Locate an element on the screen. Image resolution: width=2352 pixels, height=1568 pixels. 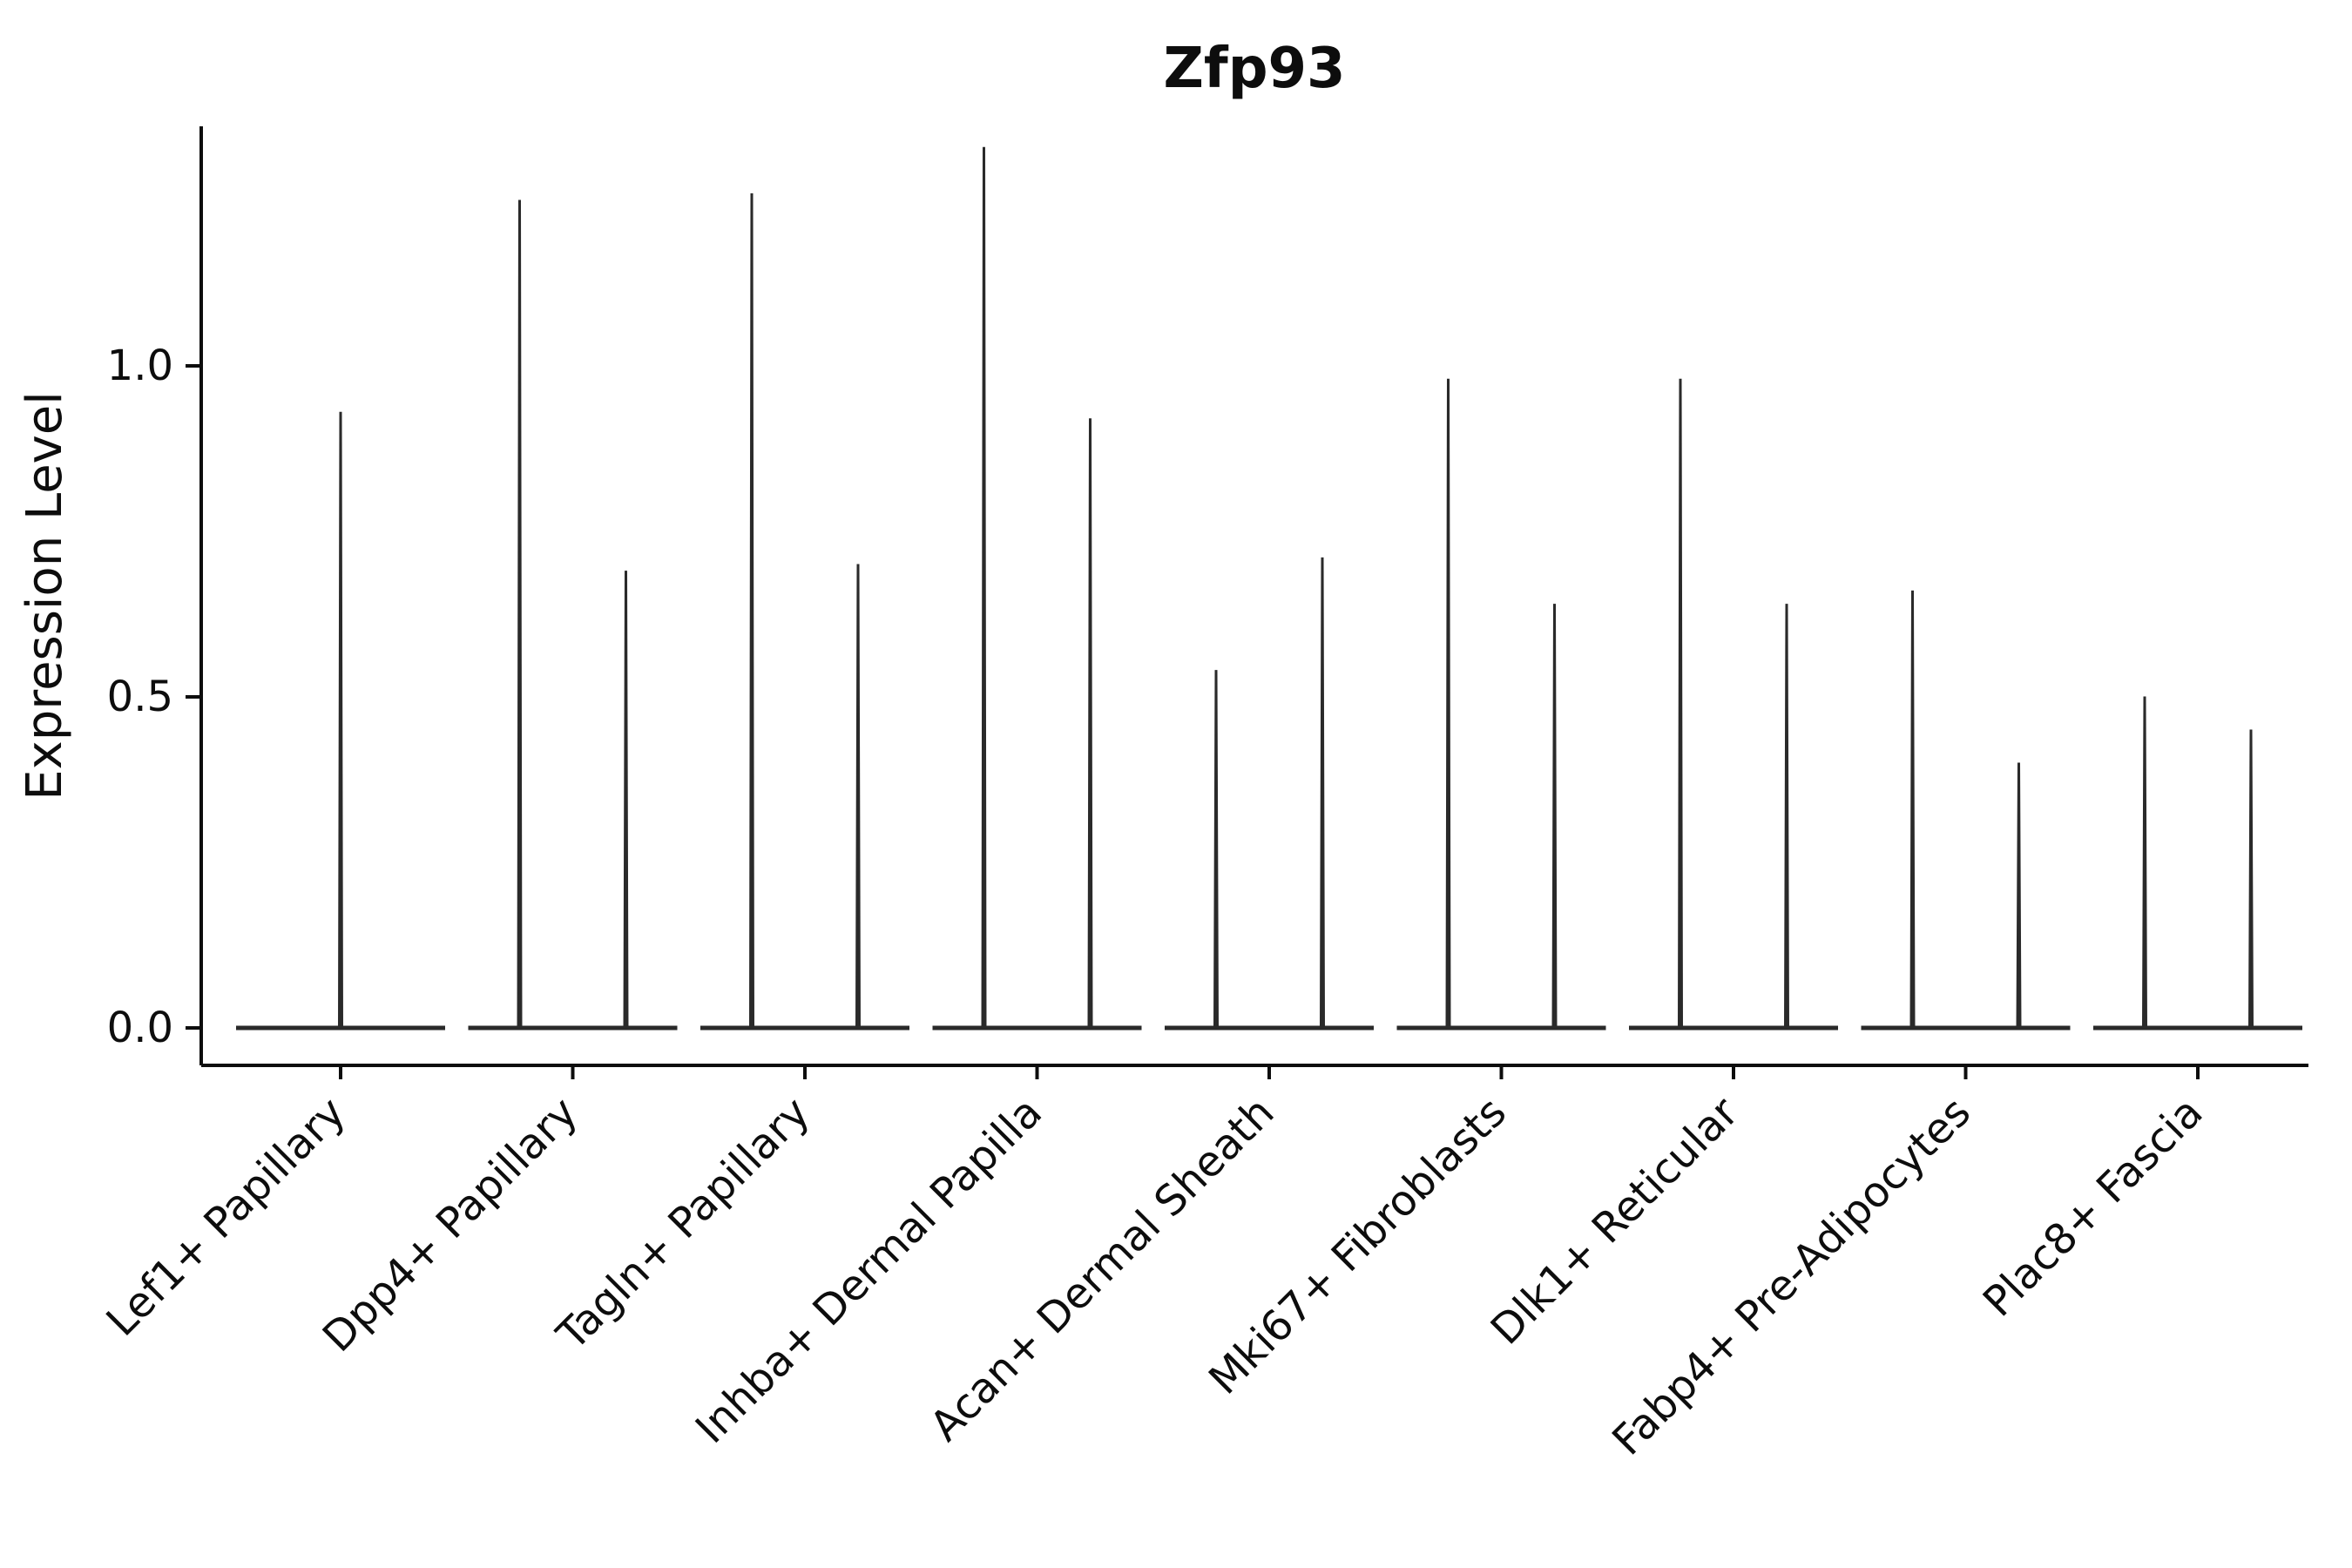
x-tick-label: Lef1+ Papillary is located at coordinates (226, 1217).